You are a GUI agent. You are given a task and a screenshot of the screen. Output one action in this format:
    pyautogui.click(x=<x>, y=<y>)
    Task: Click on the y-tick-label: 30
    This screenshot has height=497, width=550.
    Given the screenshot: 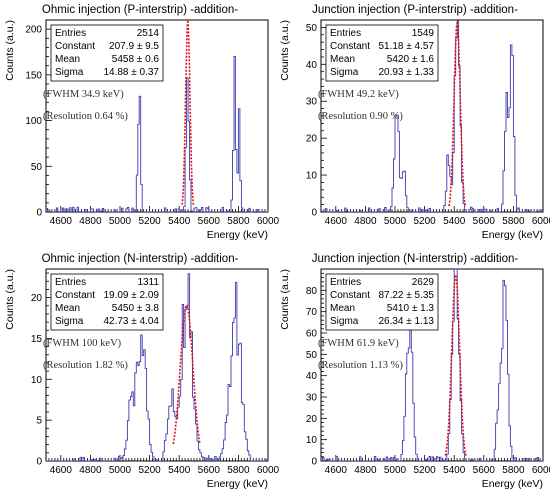 What is the action you would take?
    pyautogui.click(x=312, y=102)
    